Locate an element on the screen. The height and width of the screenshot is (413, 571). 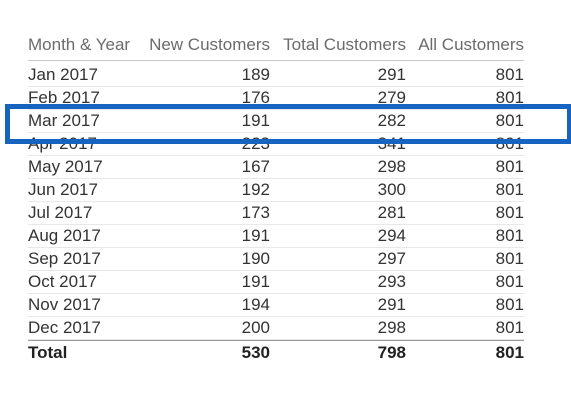
table-row: Apr 2017 223 341 801 is located at coordinates (276, 144).